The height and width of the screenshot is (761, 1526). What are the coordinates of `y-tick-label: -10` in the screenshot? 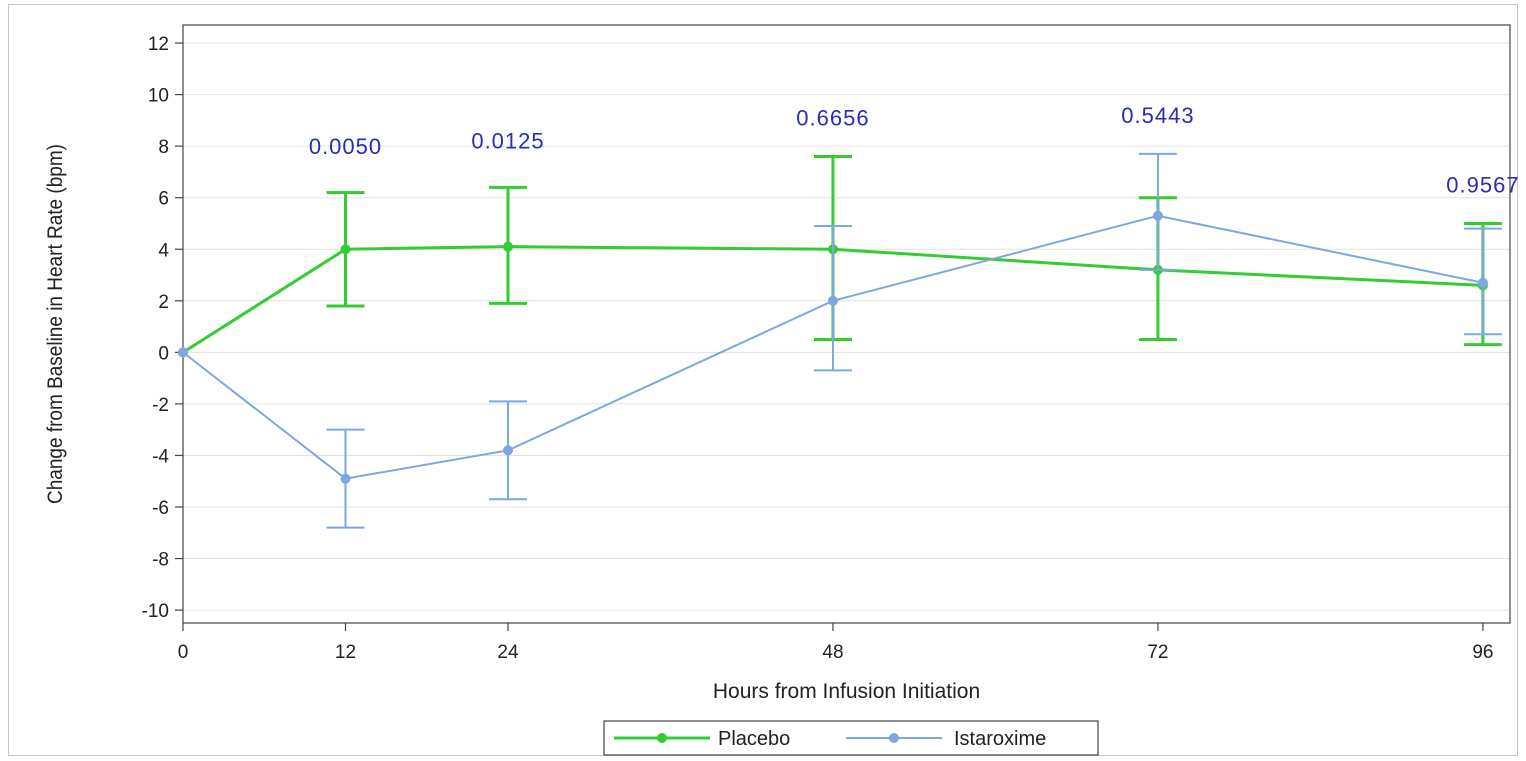 It's located at (155, 611).